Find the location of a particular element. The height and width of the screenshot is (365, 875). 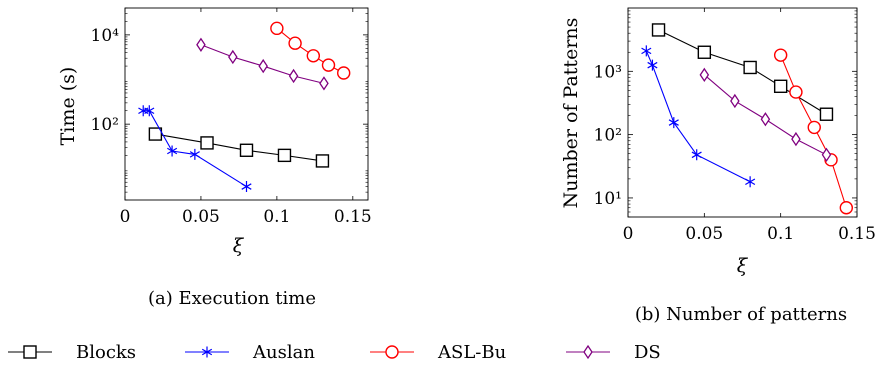

chart-a-xlabel: ξ is located at coordinates (239, 246).